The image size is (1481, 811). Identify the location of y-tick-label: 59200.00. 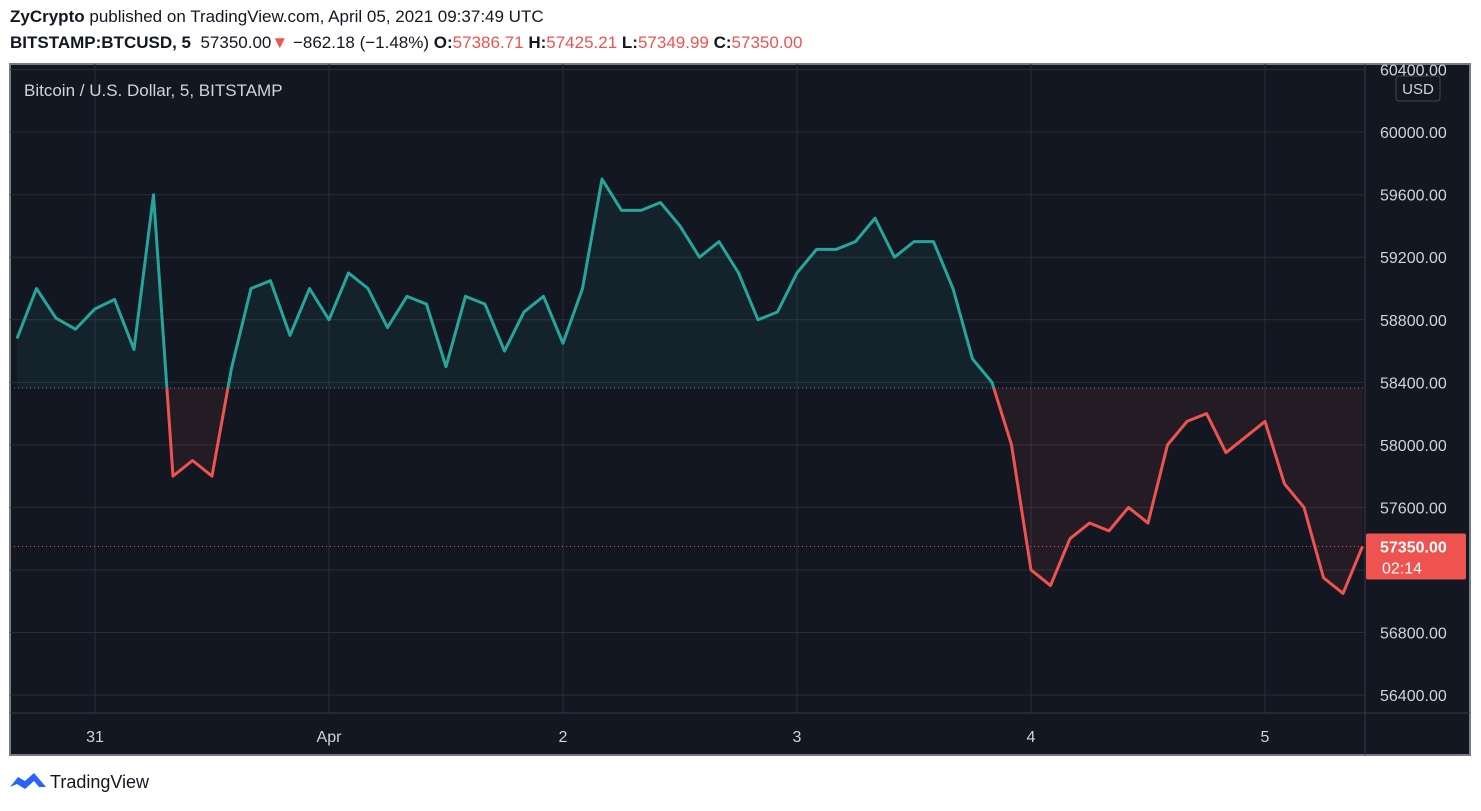
(1413, 258).